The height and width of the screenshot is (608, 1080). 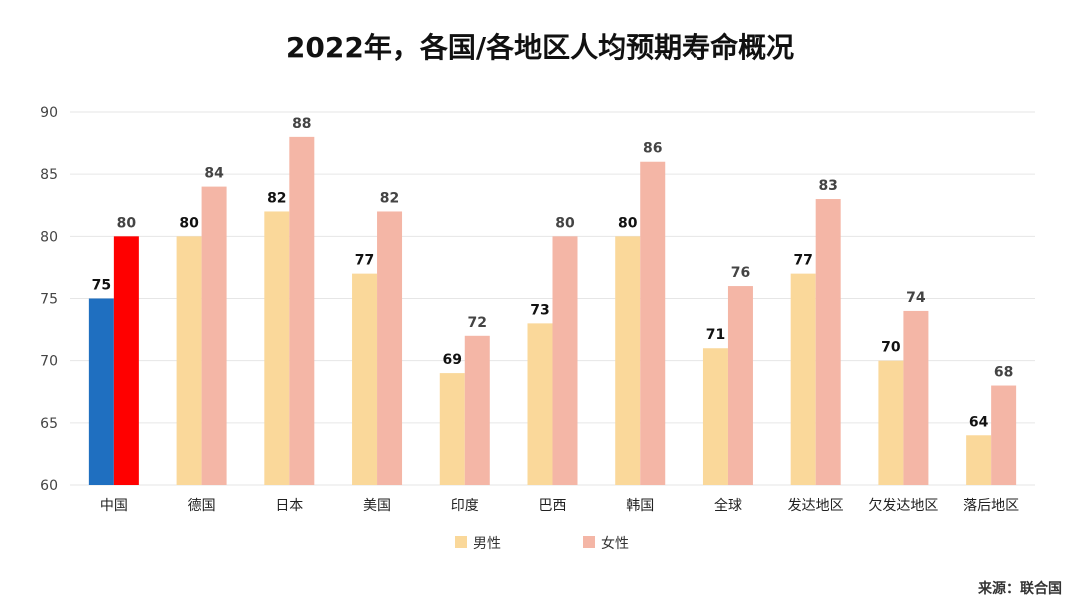 I want to click on data-label: 76, so click(x=740, y=273).